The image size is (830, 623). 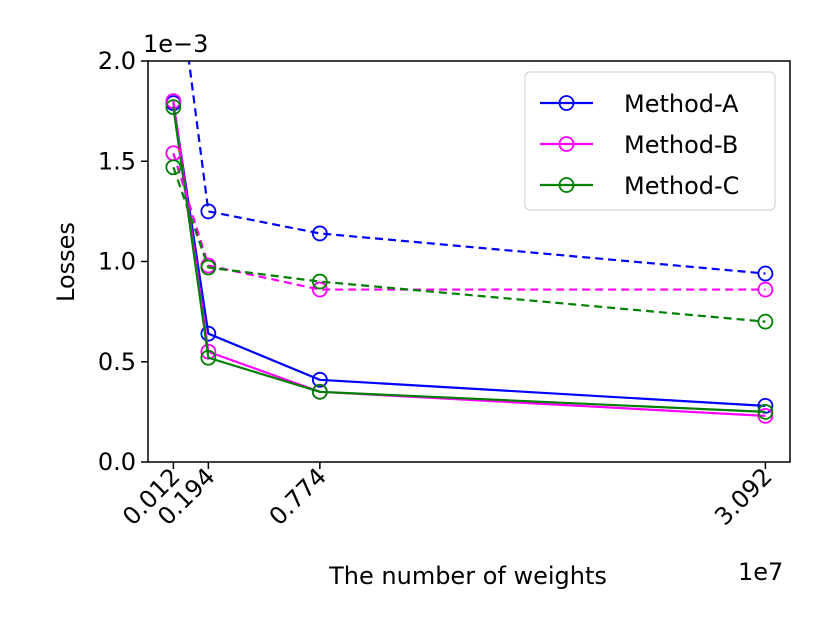 I want to click on legend-label: Method-C, so click(x=681, y=186).